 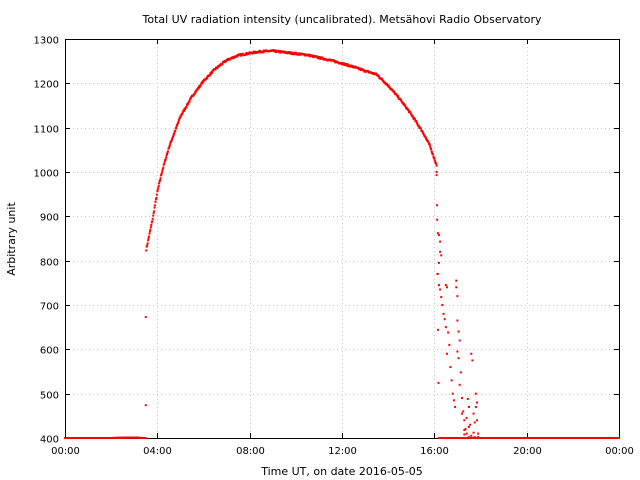 I want to click on y-tick-label: 400, so click(x=49, y=440).